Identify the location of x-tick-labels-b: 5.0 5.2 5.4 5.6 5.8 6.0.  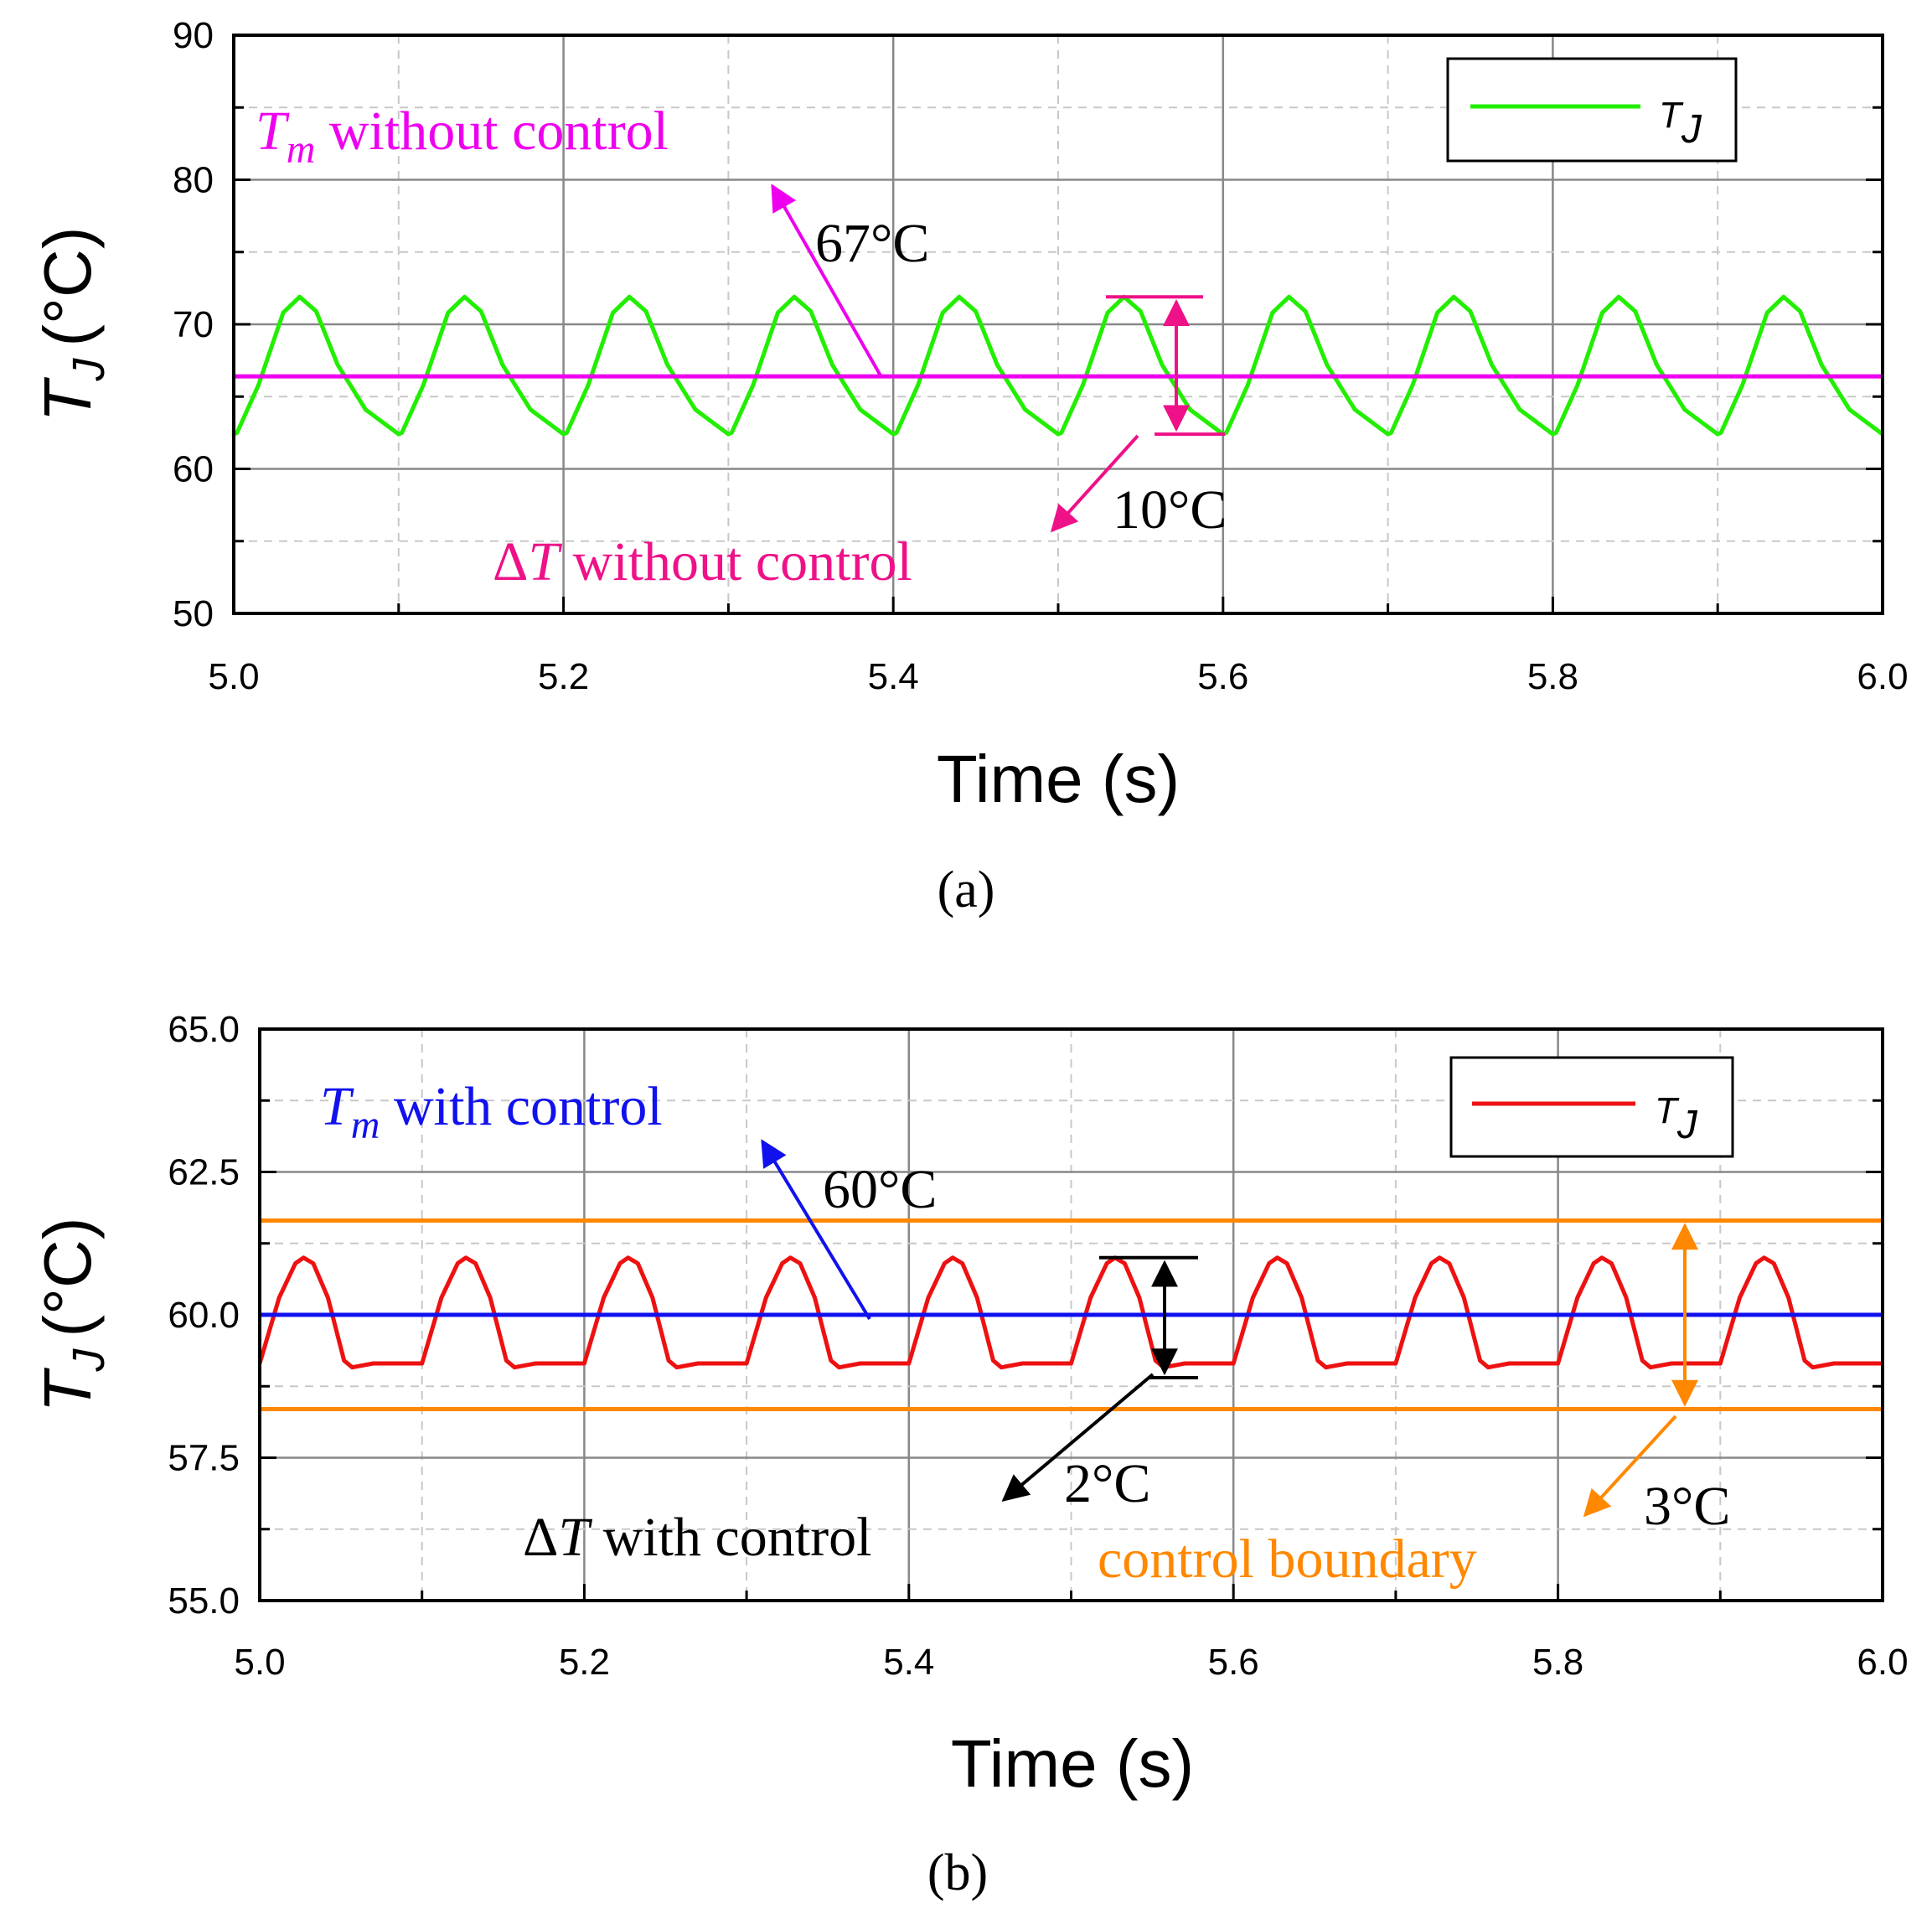
(1071, 1662).